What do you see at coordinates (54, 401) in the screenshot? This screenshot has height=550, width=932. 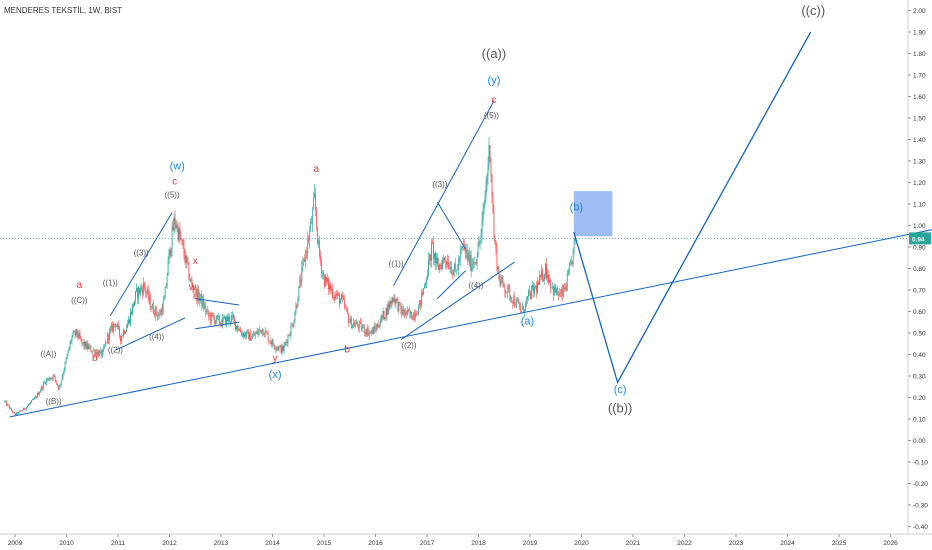 I see `wave-label: ((B))` at bounding box center [54, 401].